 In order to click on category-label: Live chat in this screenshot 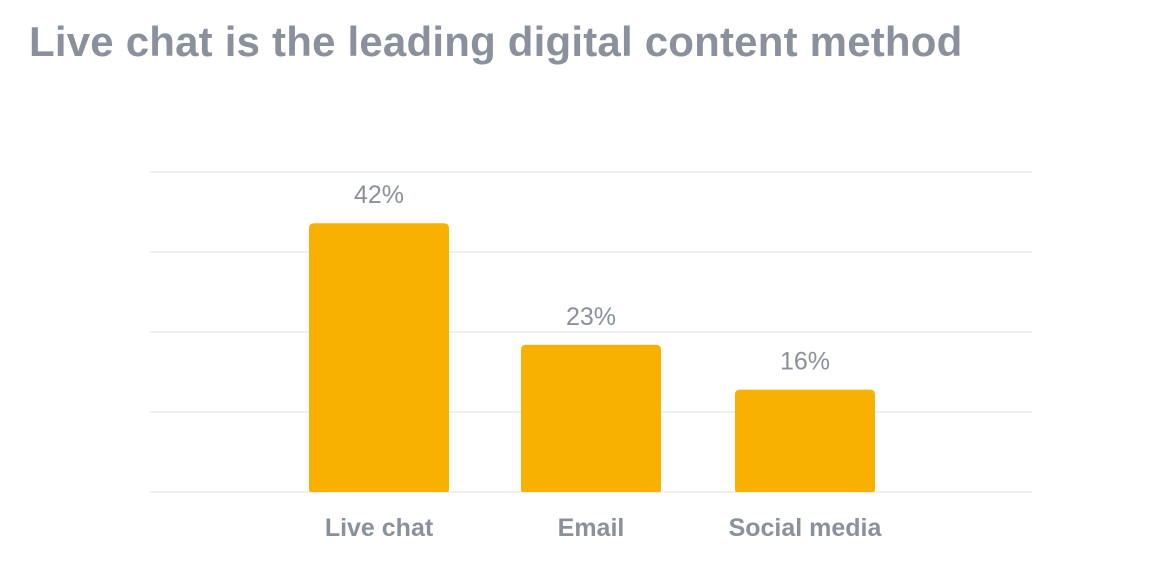, I will do `click(379, 528)`.